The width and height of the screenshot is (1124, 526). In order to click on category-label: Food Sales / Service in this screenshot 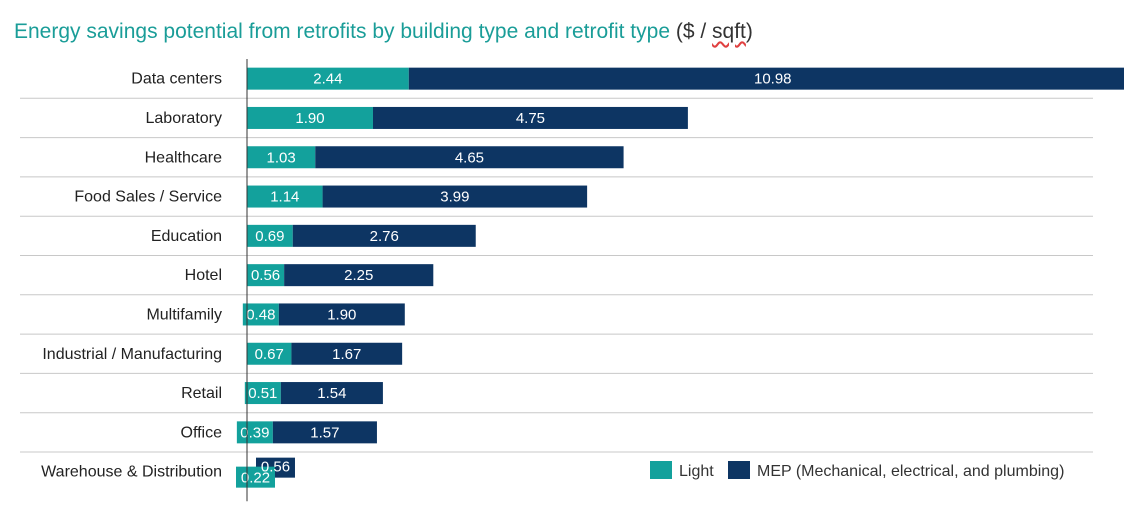, I will do `click(148, 197)`.